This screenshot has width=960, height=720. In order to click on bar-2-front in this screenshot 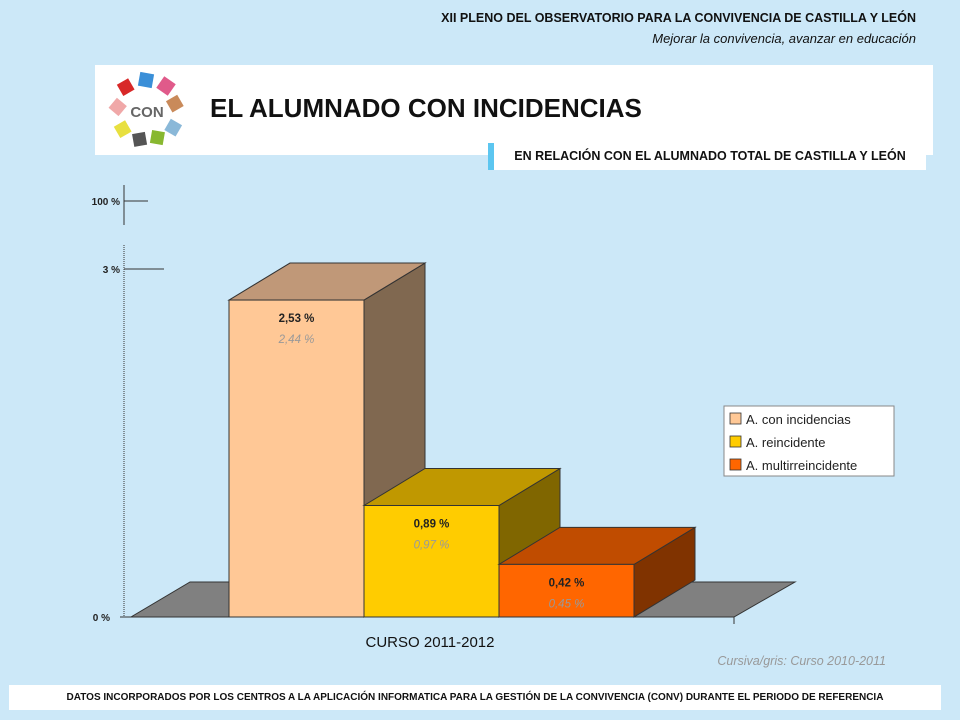, I will do `click(431, 561)`.